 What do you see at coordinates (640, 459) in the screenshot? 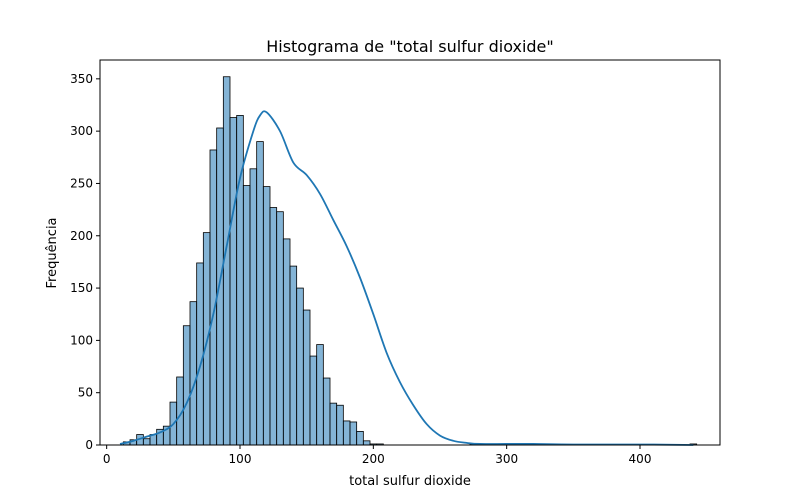
I see `x-tick-label: 400` at bounding box center [640, 459].